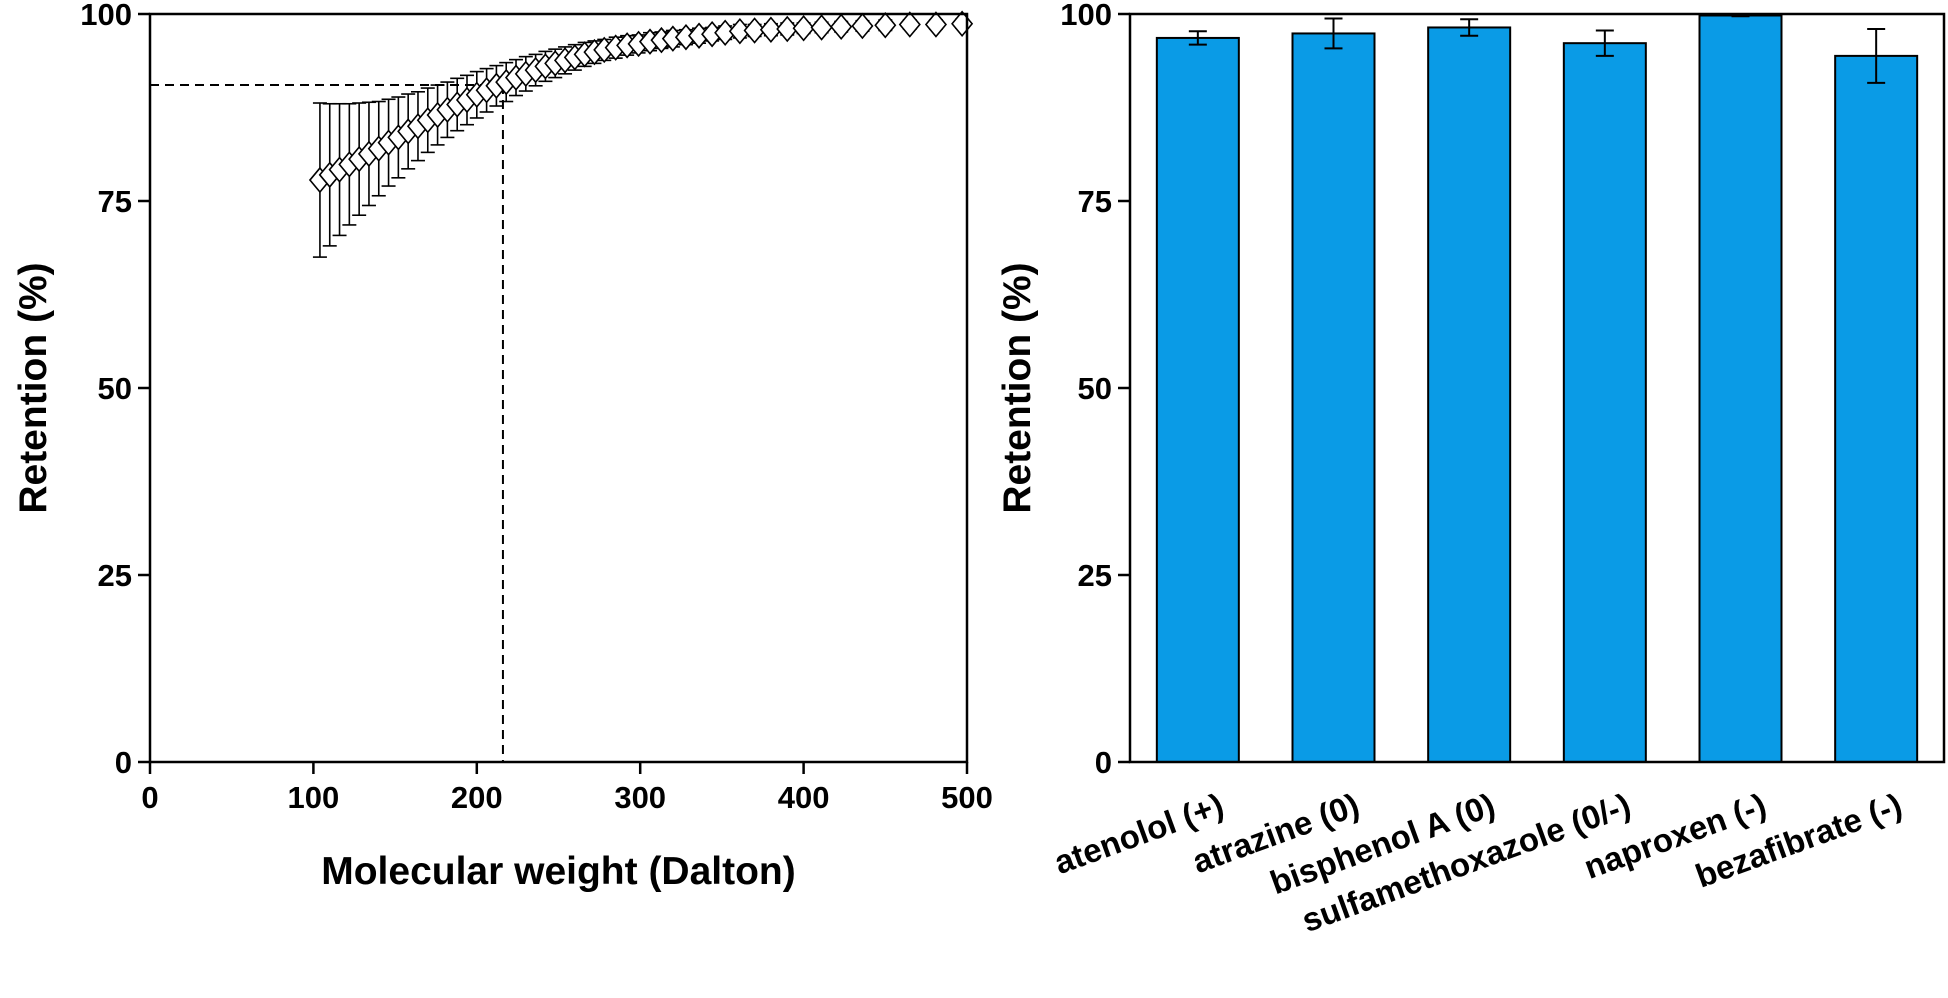 Image resolution: width=1948 pixels, height=998 pixels. Describe the element at coordinates (558, 871) in the screenshot. I see `x-axis-title: Molecular weight (Dalton)` at that location.